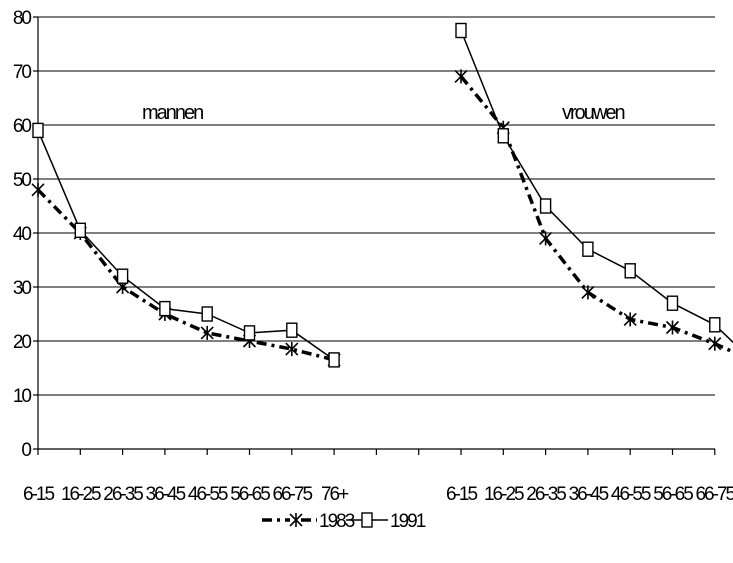 The height and width of the screenshot is (563, 733). What do you see at coordinates (22, 288) in the screenshot?
I see `y-tick-label: 30` at bounding box center [22, 288].